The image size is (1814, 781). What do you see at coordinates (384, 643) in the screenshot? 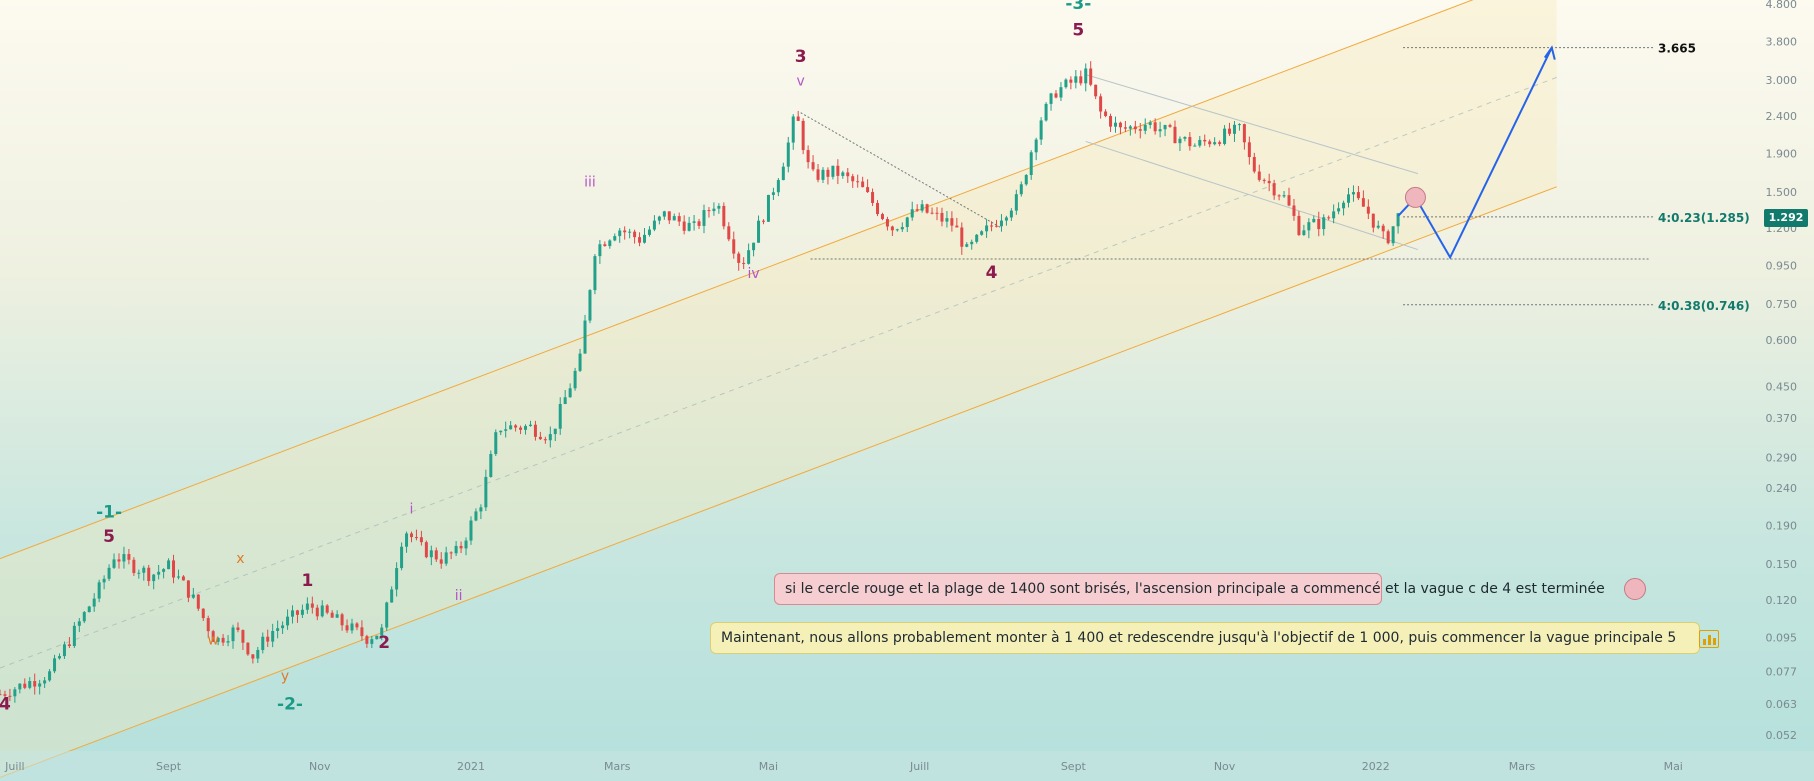
I see `wave-label: 2` at bounding box center [384, 643].